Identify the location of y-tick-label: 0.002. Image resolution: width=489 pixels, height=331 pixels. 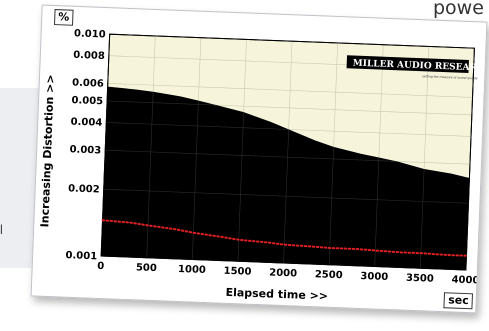
(84, 189).